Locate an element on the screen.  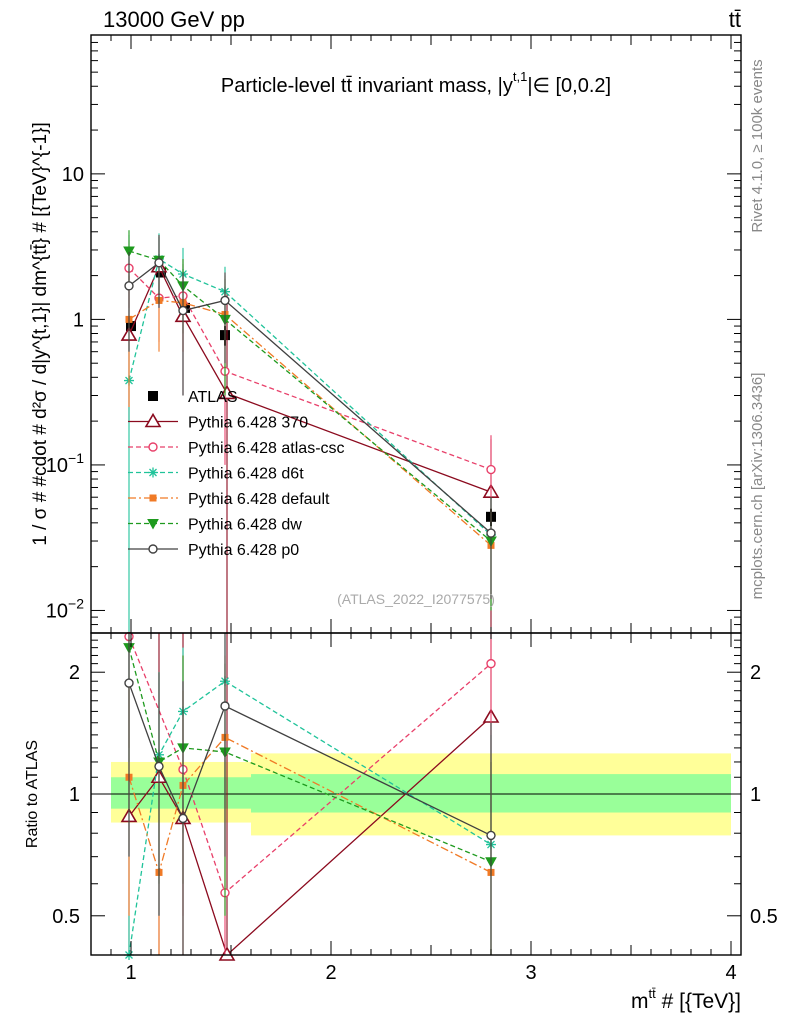
legend-label-atlas_csc: Pythia 6.428 atlas-csc is located at coordinates (266, 448).